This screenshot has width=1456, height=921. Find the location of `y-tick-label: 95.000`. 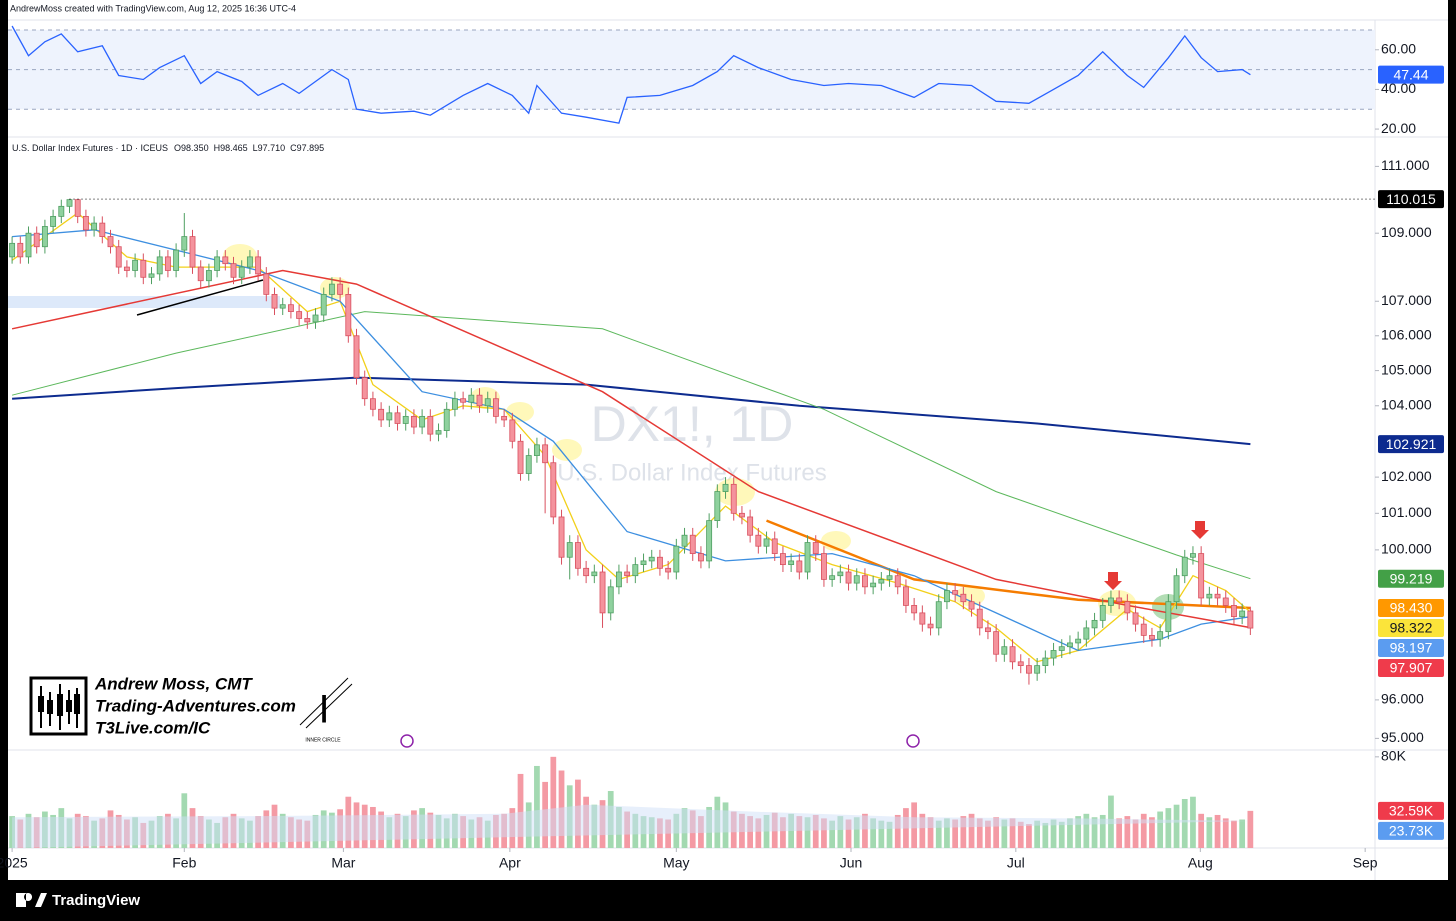

y-tick-label: 95.000 is located at coordinates (1402, 737).